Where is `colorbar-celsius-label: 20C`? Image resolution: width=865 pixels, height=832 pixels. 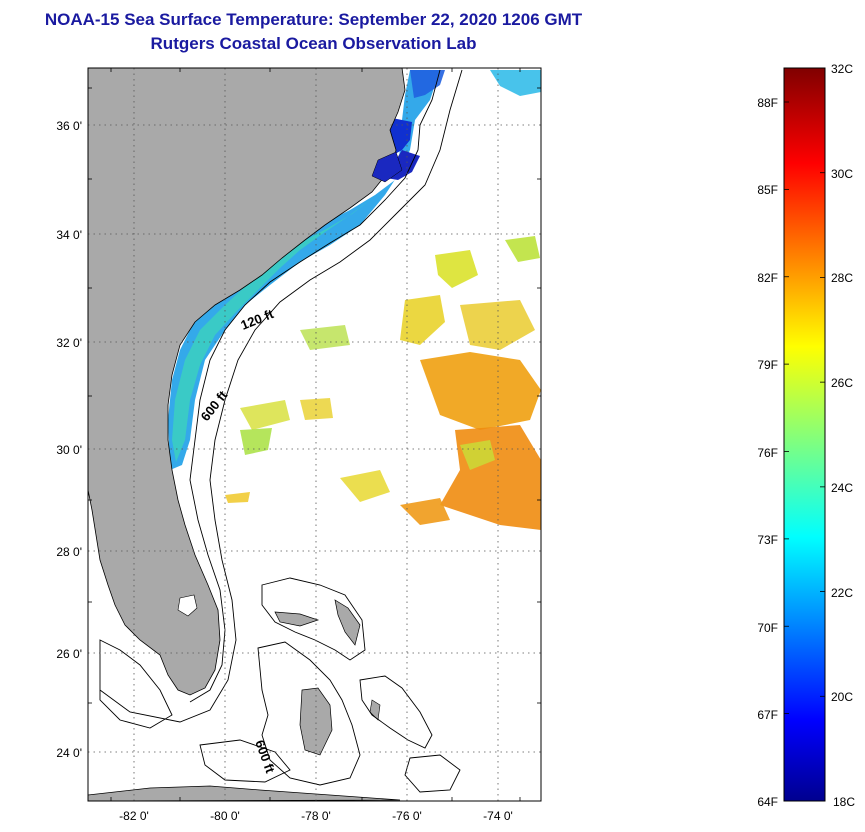 colorbar-celsius-label: 20C is located at coordinates (842, 697).